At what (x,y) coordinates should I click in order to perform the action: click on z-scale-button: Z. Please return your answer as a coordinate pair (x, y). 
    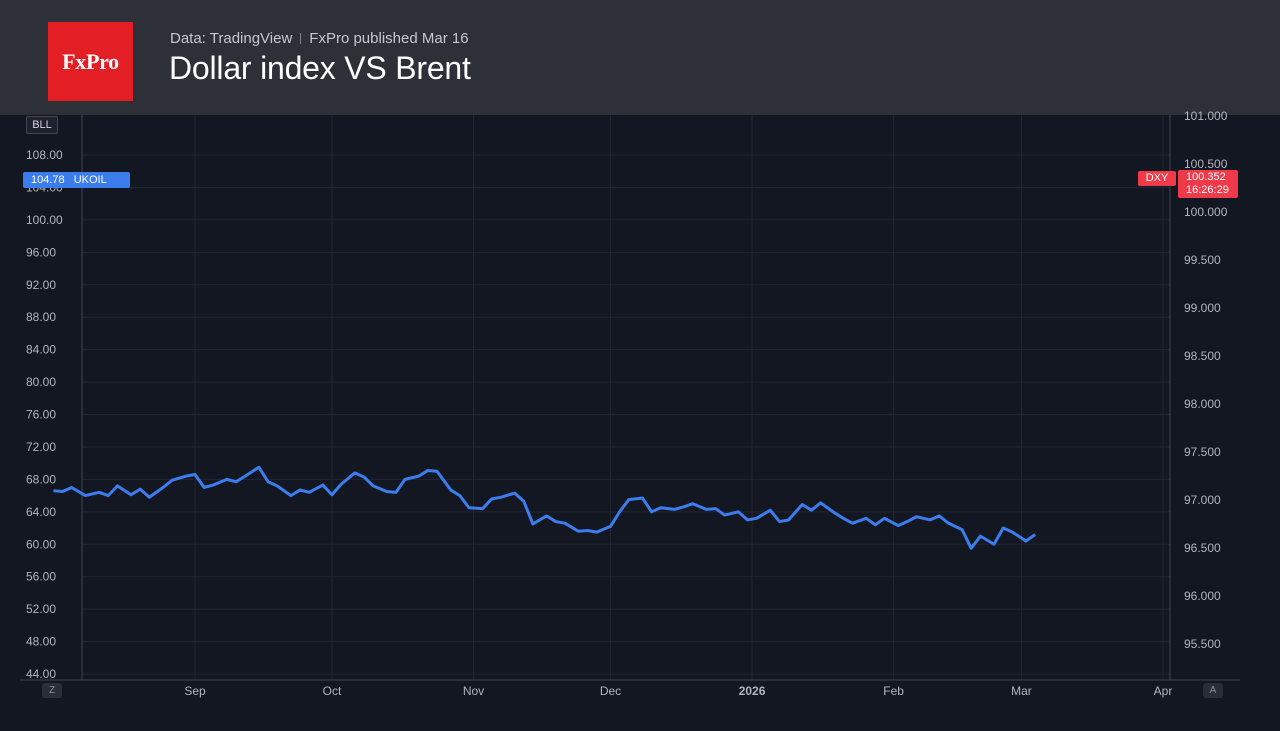
    Looking at the image, I should click on (52, 690).